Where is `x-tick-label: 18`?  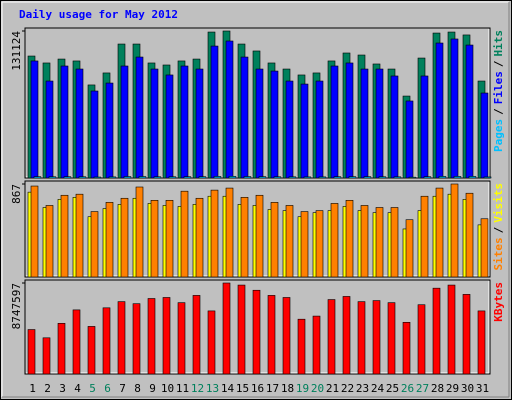 x-tick-label: 18 is located at coordinates (287, 388).